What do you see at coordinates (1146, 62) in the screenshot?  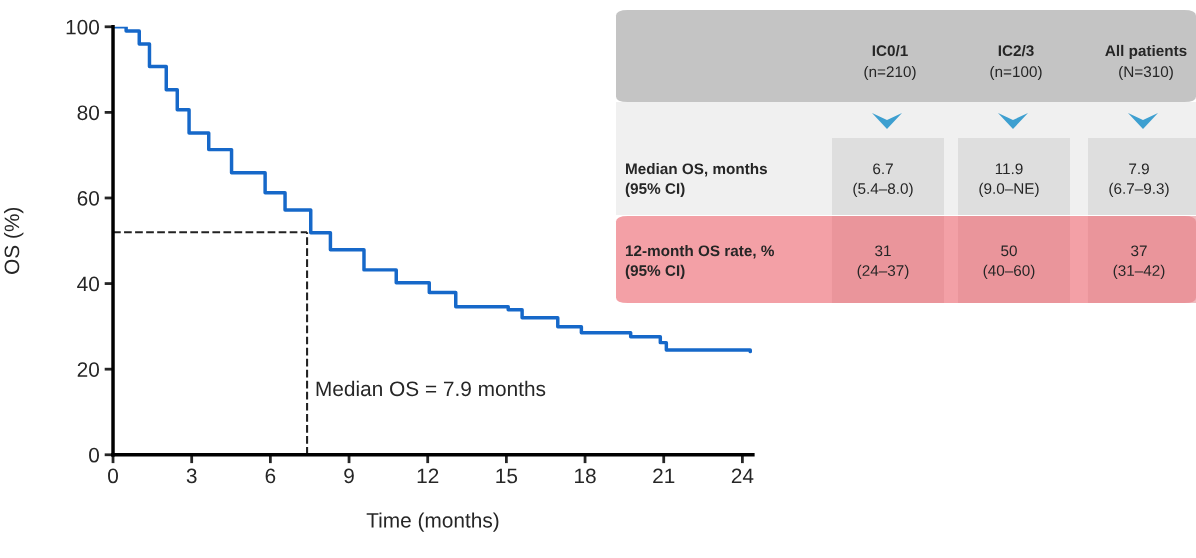 I see `text: All patients (N=310)` at bounding box center [1146, 62].